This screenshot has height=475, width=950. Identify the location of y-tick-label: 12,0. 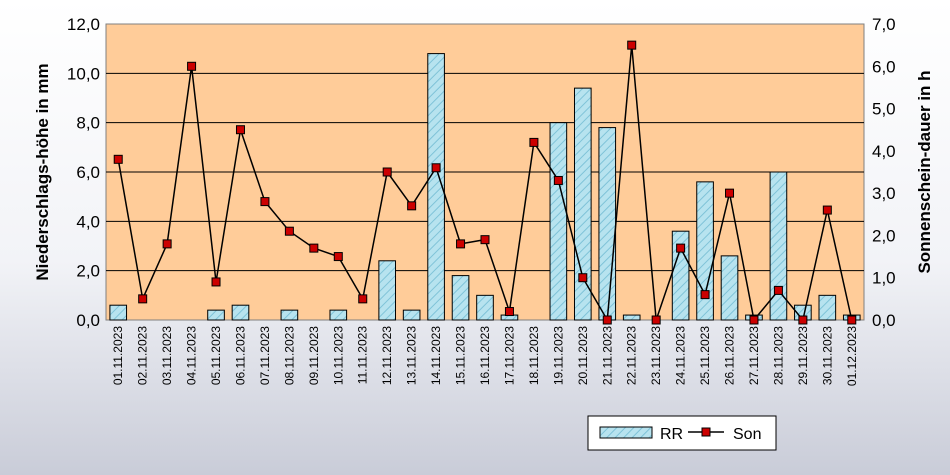
(83, 24).